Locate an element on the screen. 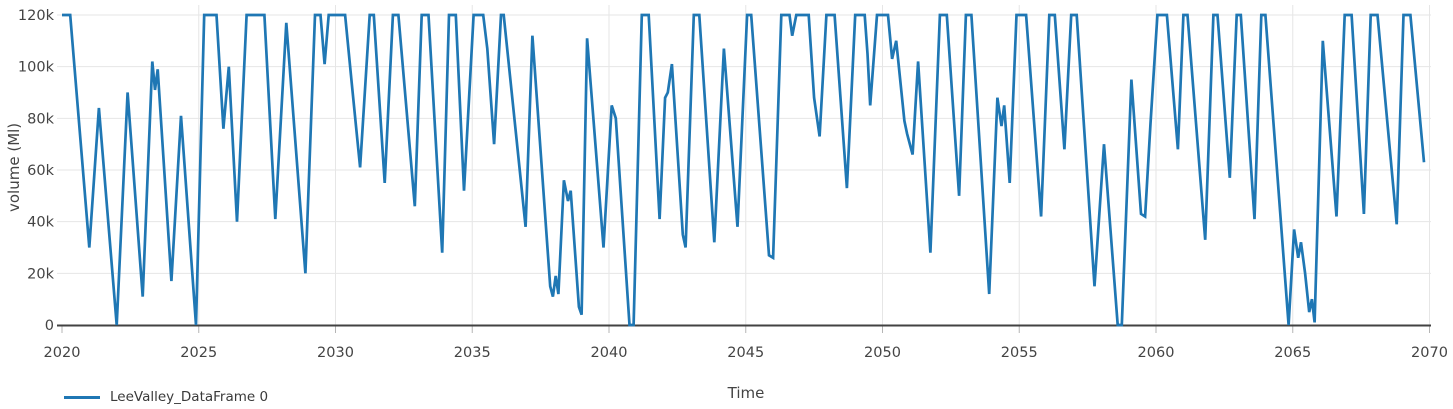  y-tick-label: 60k is located at coordinates (40, 171).